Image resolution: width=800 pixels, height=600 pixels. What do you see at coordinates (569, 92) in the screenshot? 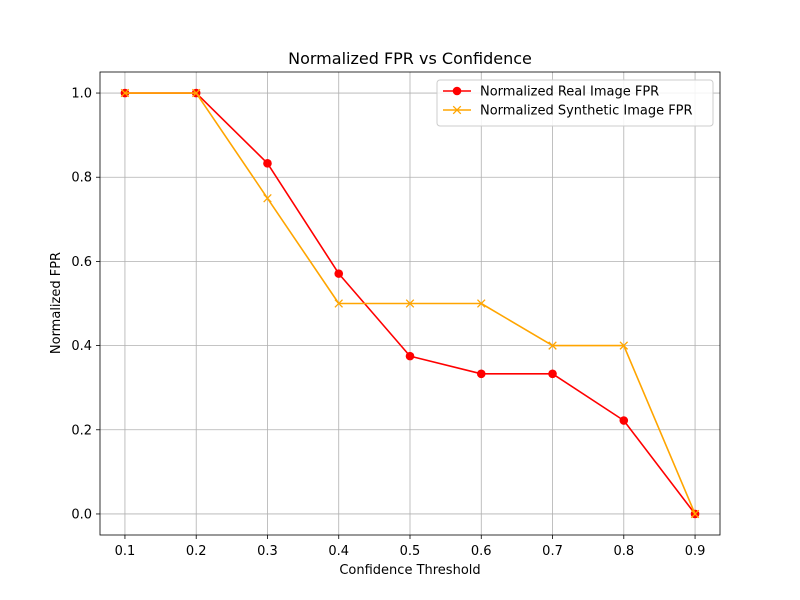
I see `legend-label: Normalized Real Image FPR` at bounding box center [569, 92].